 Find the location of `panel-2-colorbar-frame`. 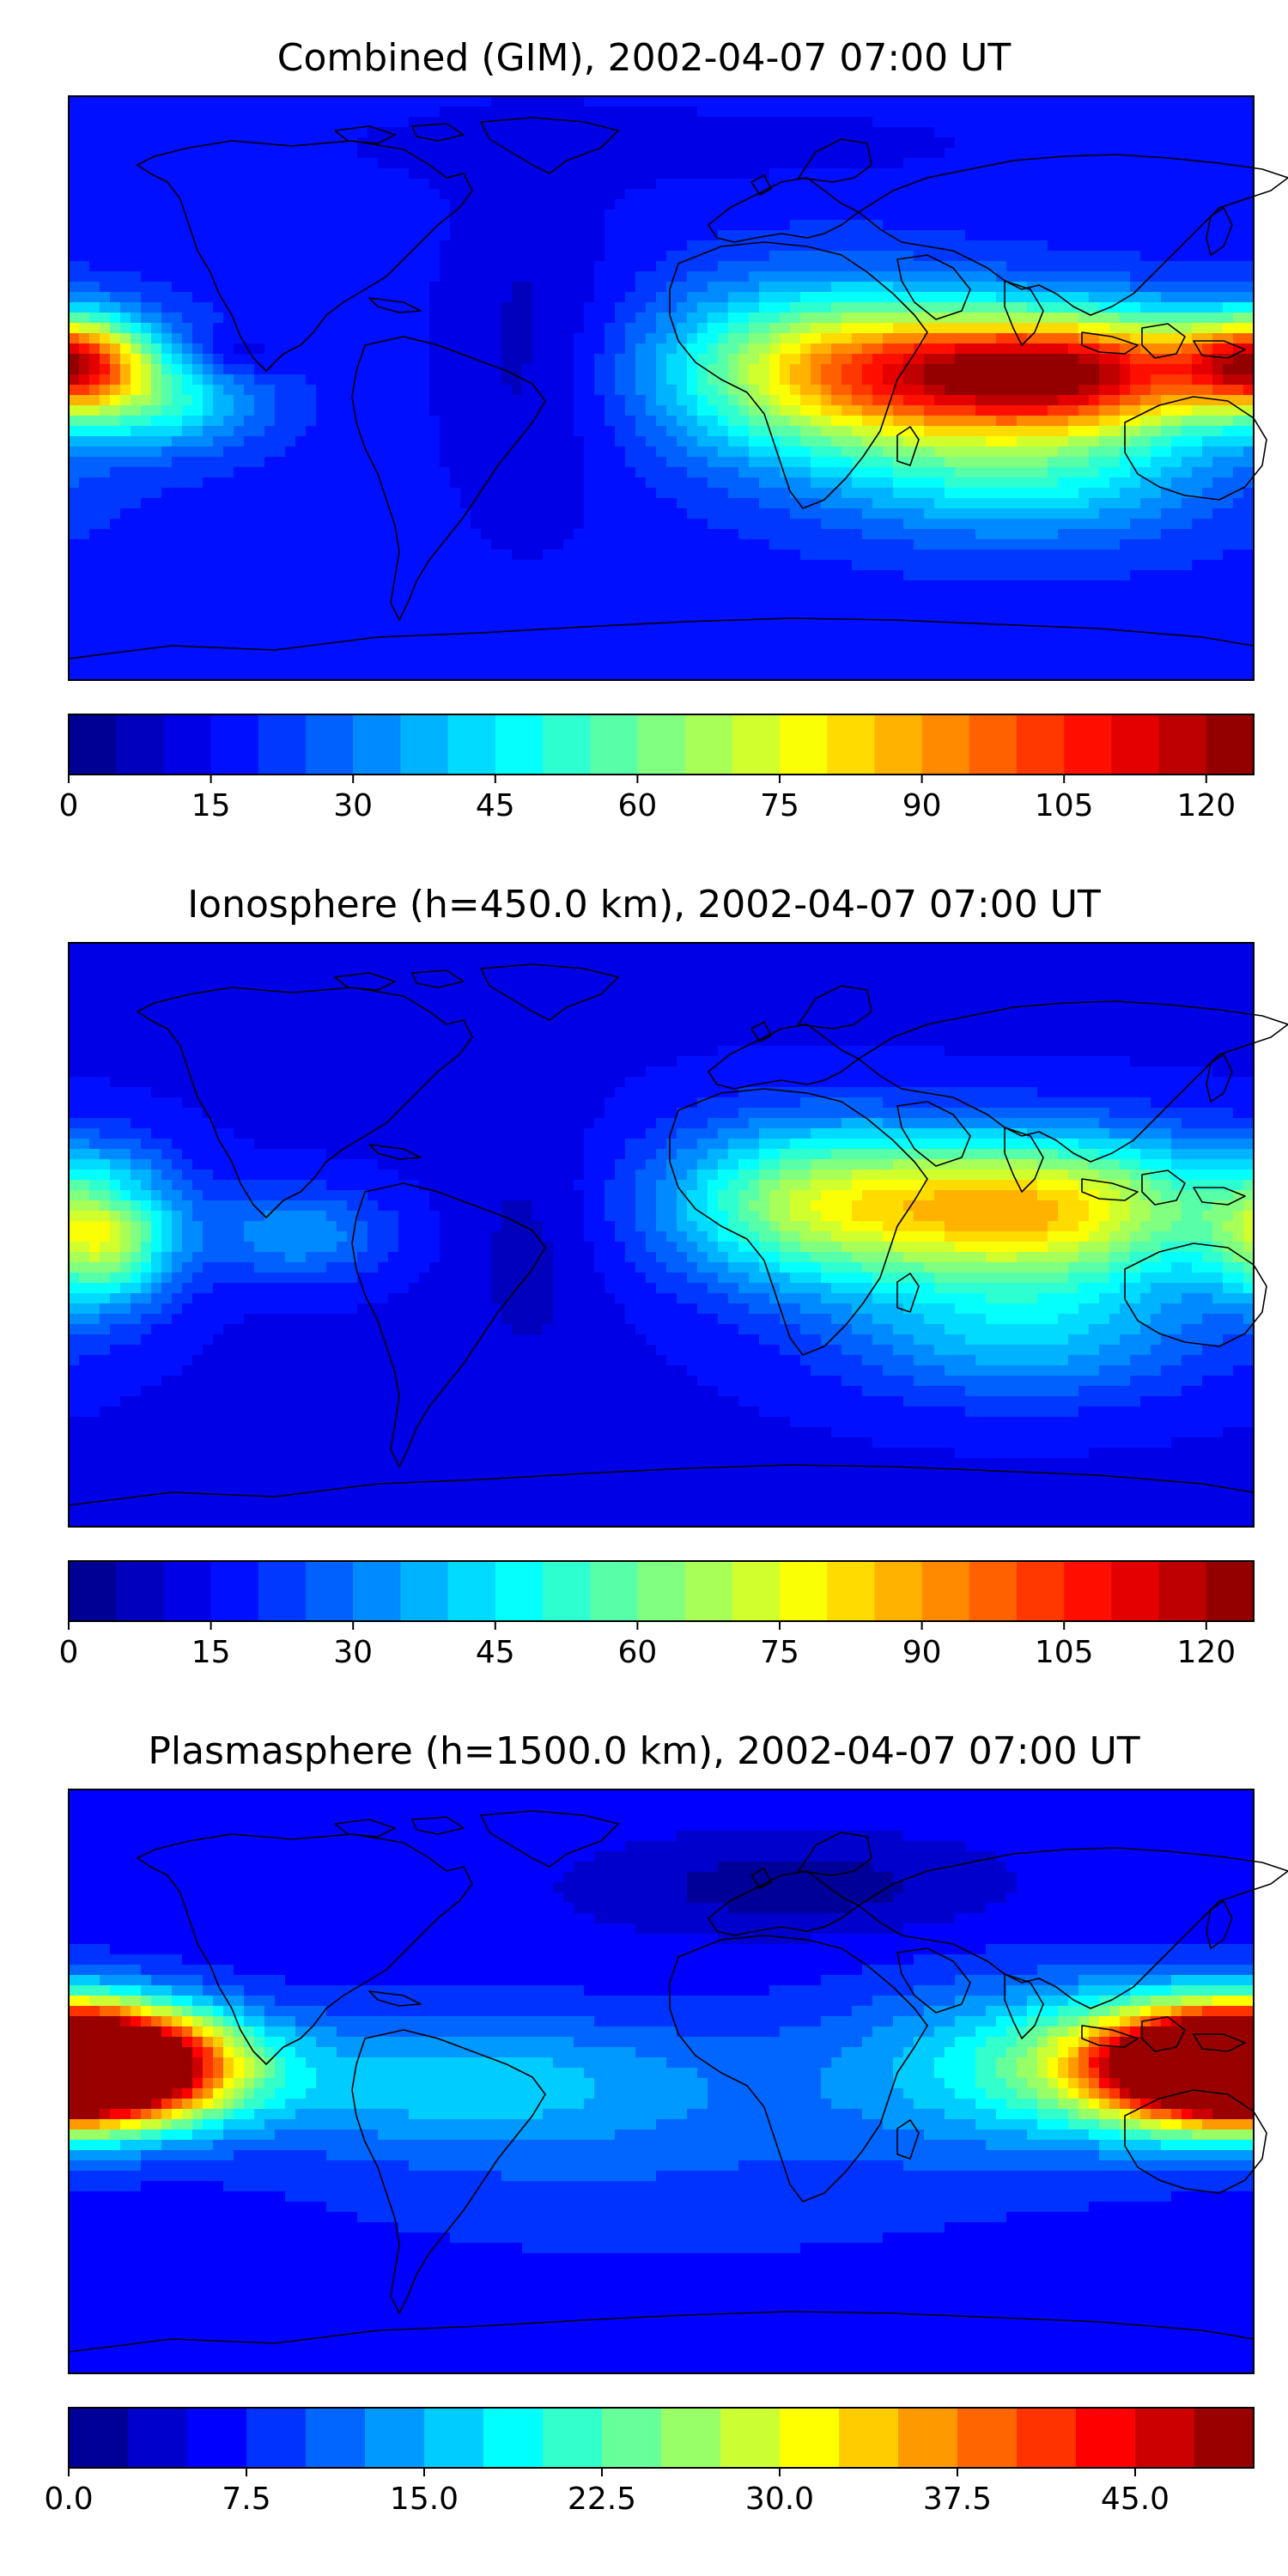

panel-2-colorbar-frame is located at coordinates (662, 1591).